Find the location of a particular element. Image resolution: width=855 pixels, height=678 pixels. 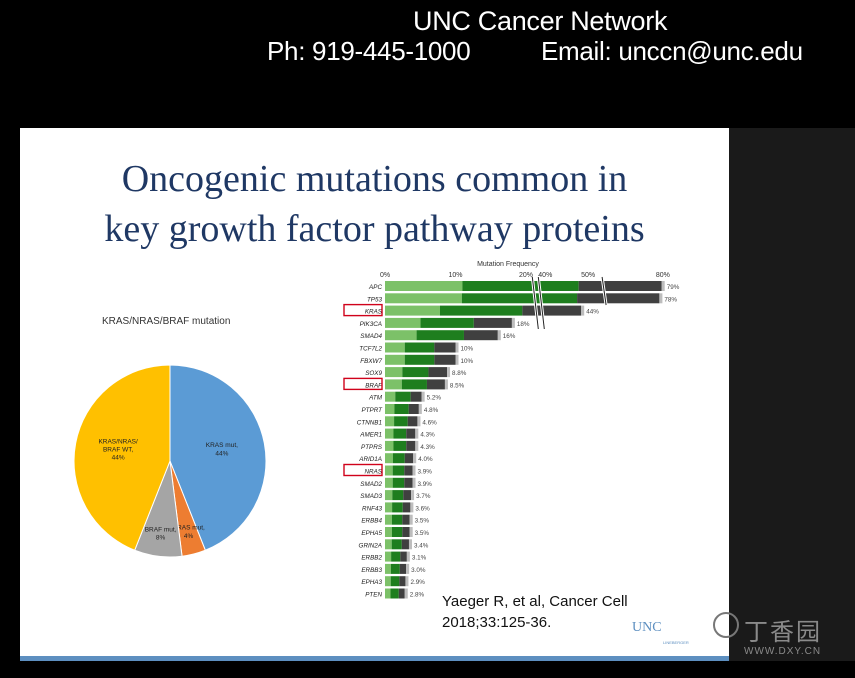

bar-label-sox9: SOX9 is located at coordinates (373, 373).